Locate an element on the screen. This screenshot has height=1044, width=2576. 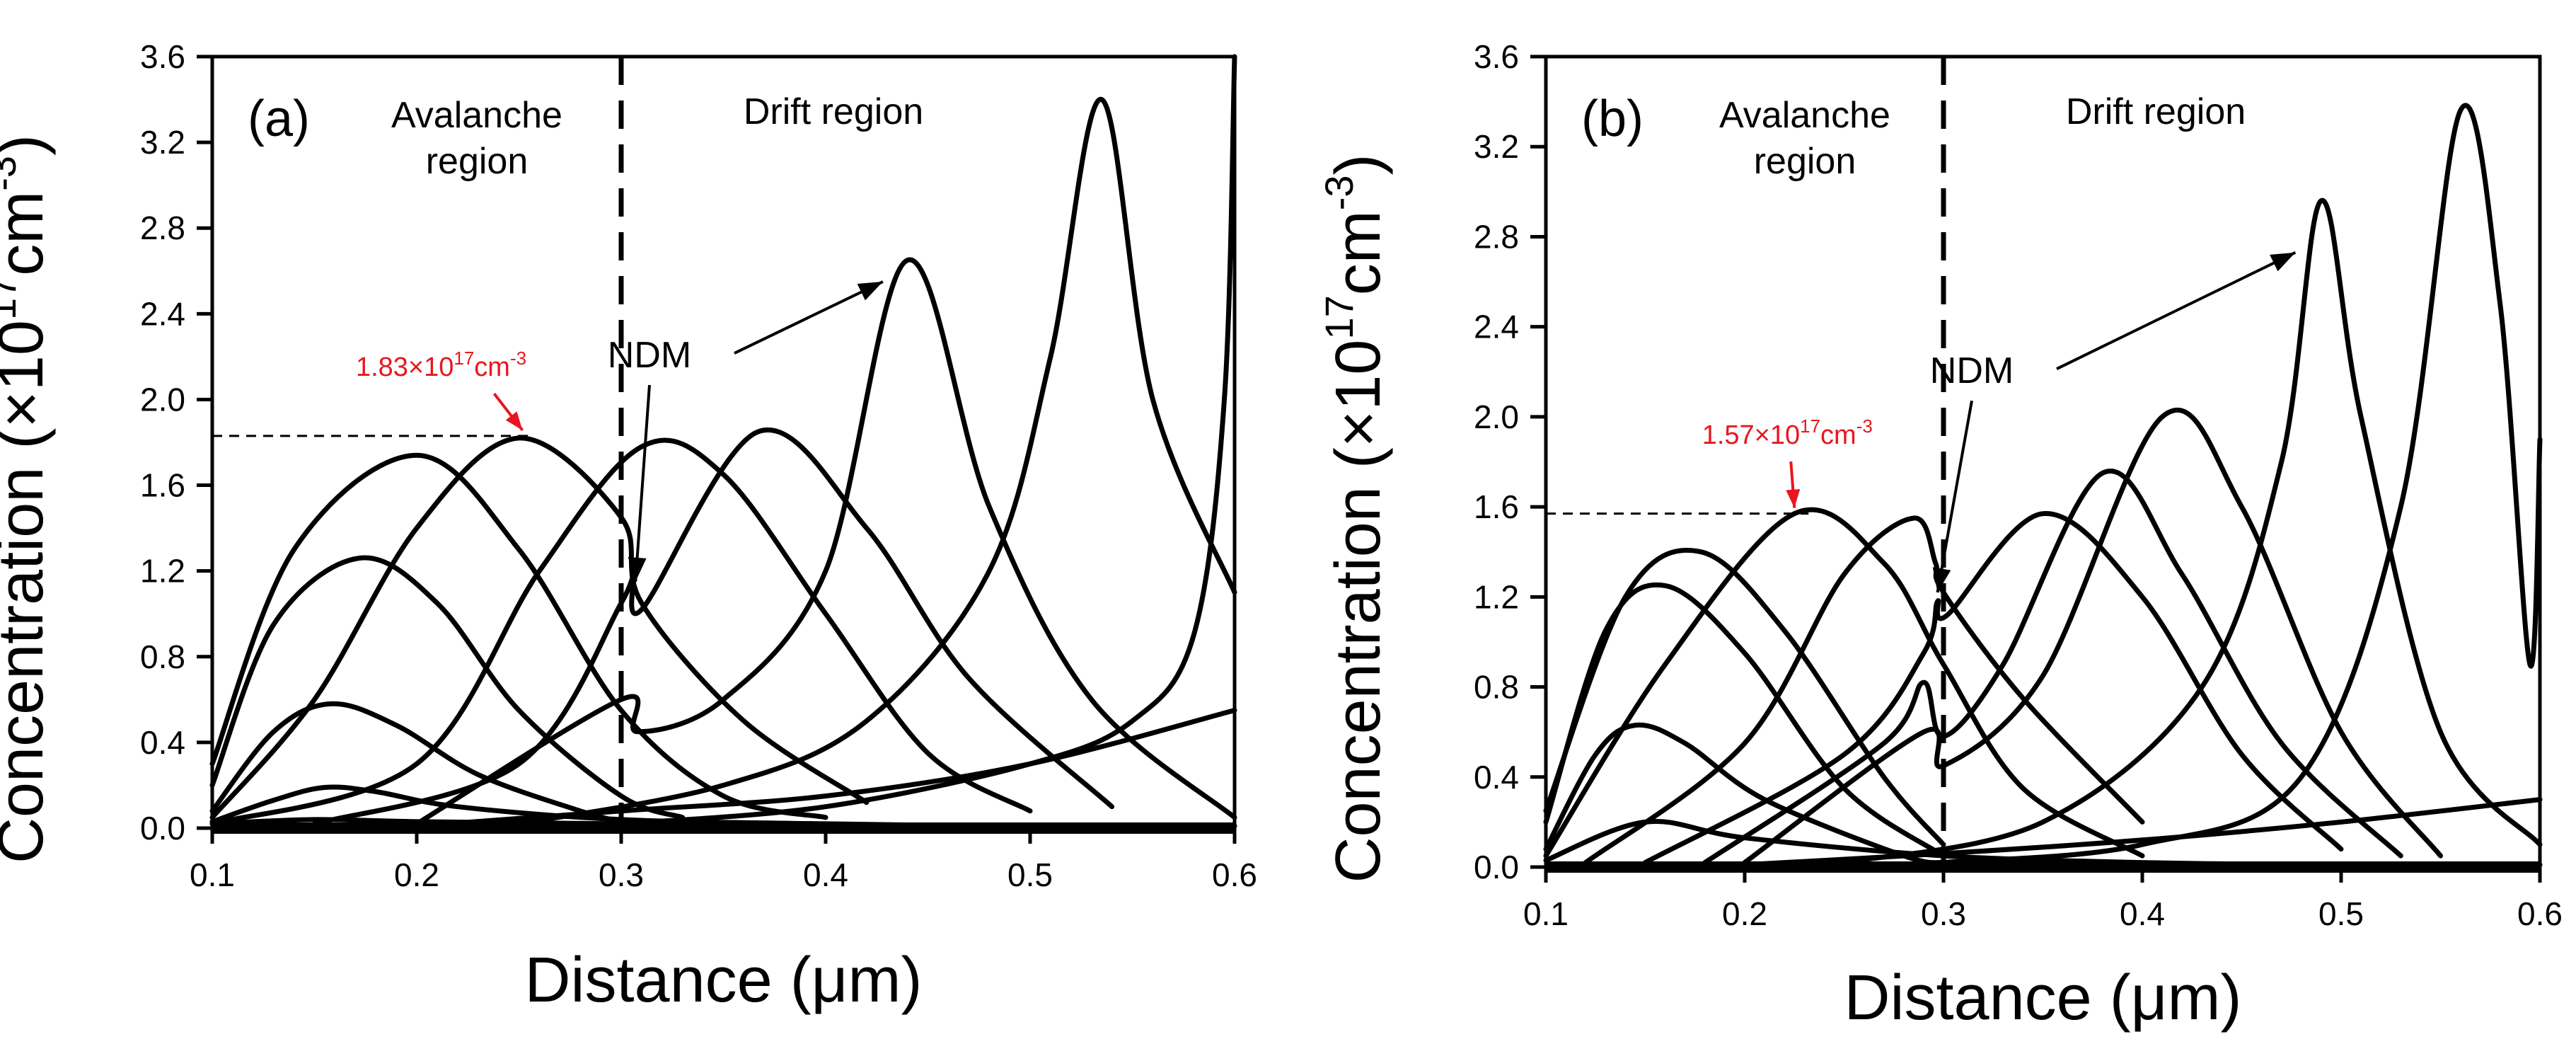
peak-value-label: 1.83×1017cm-3 is located at coordinates (441, 365).